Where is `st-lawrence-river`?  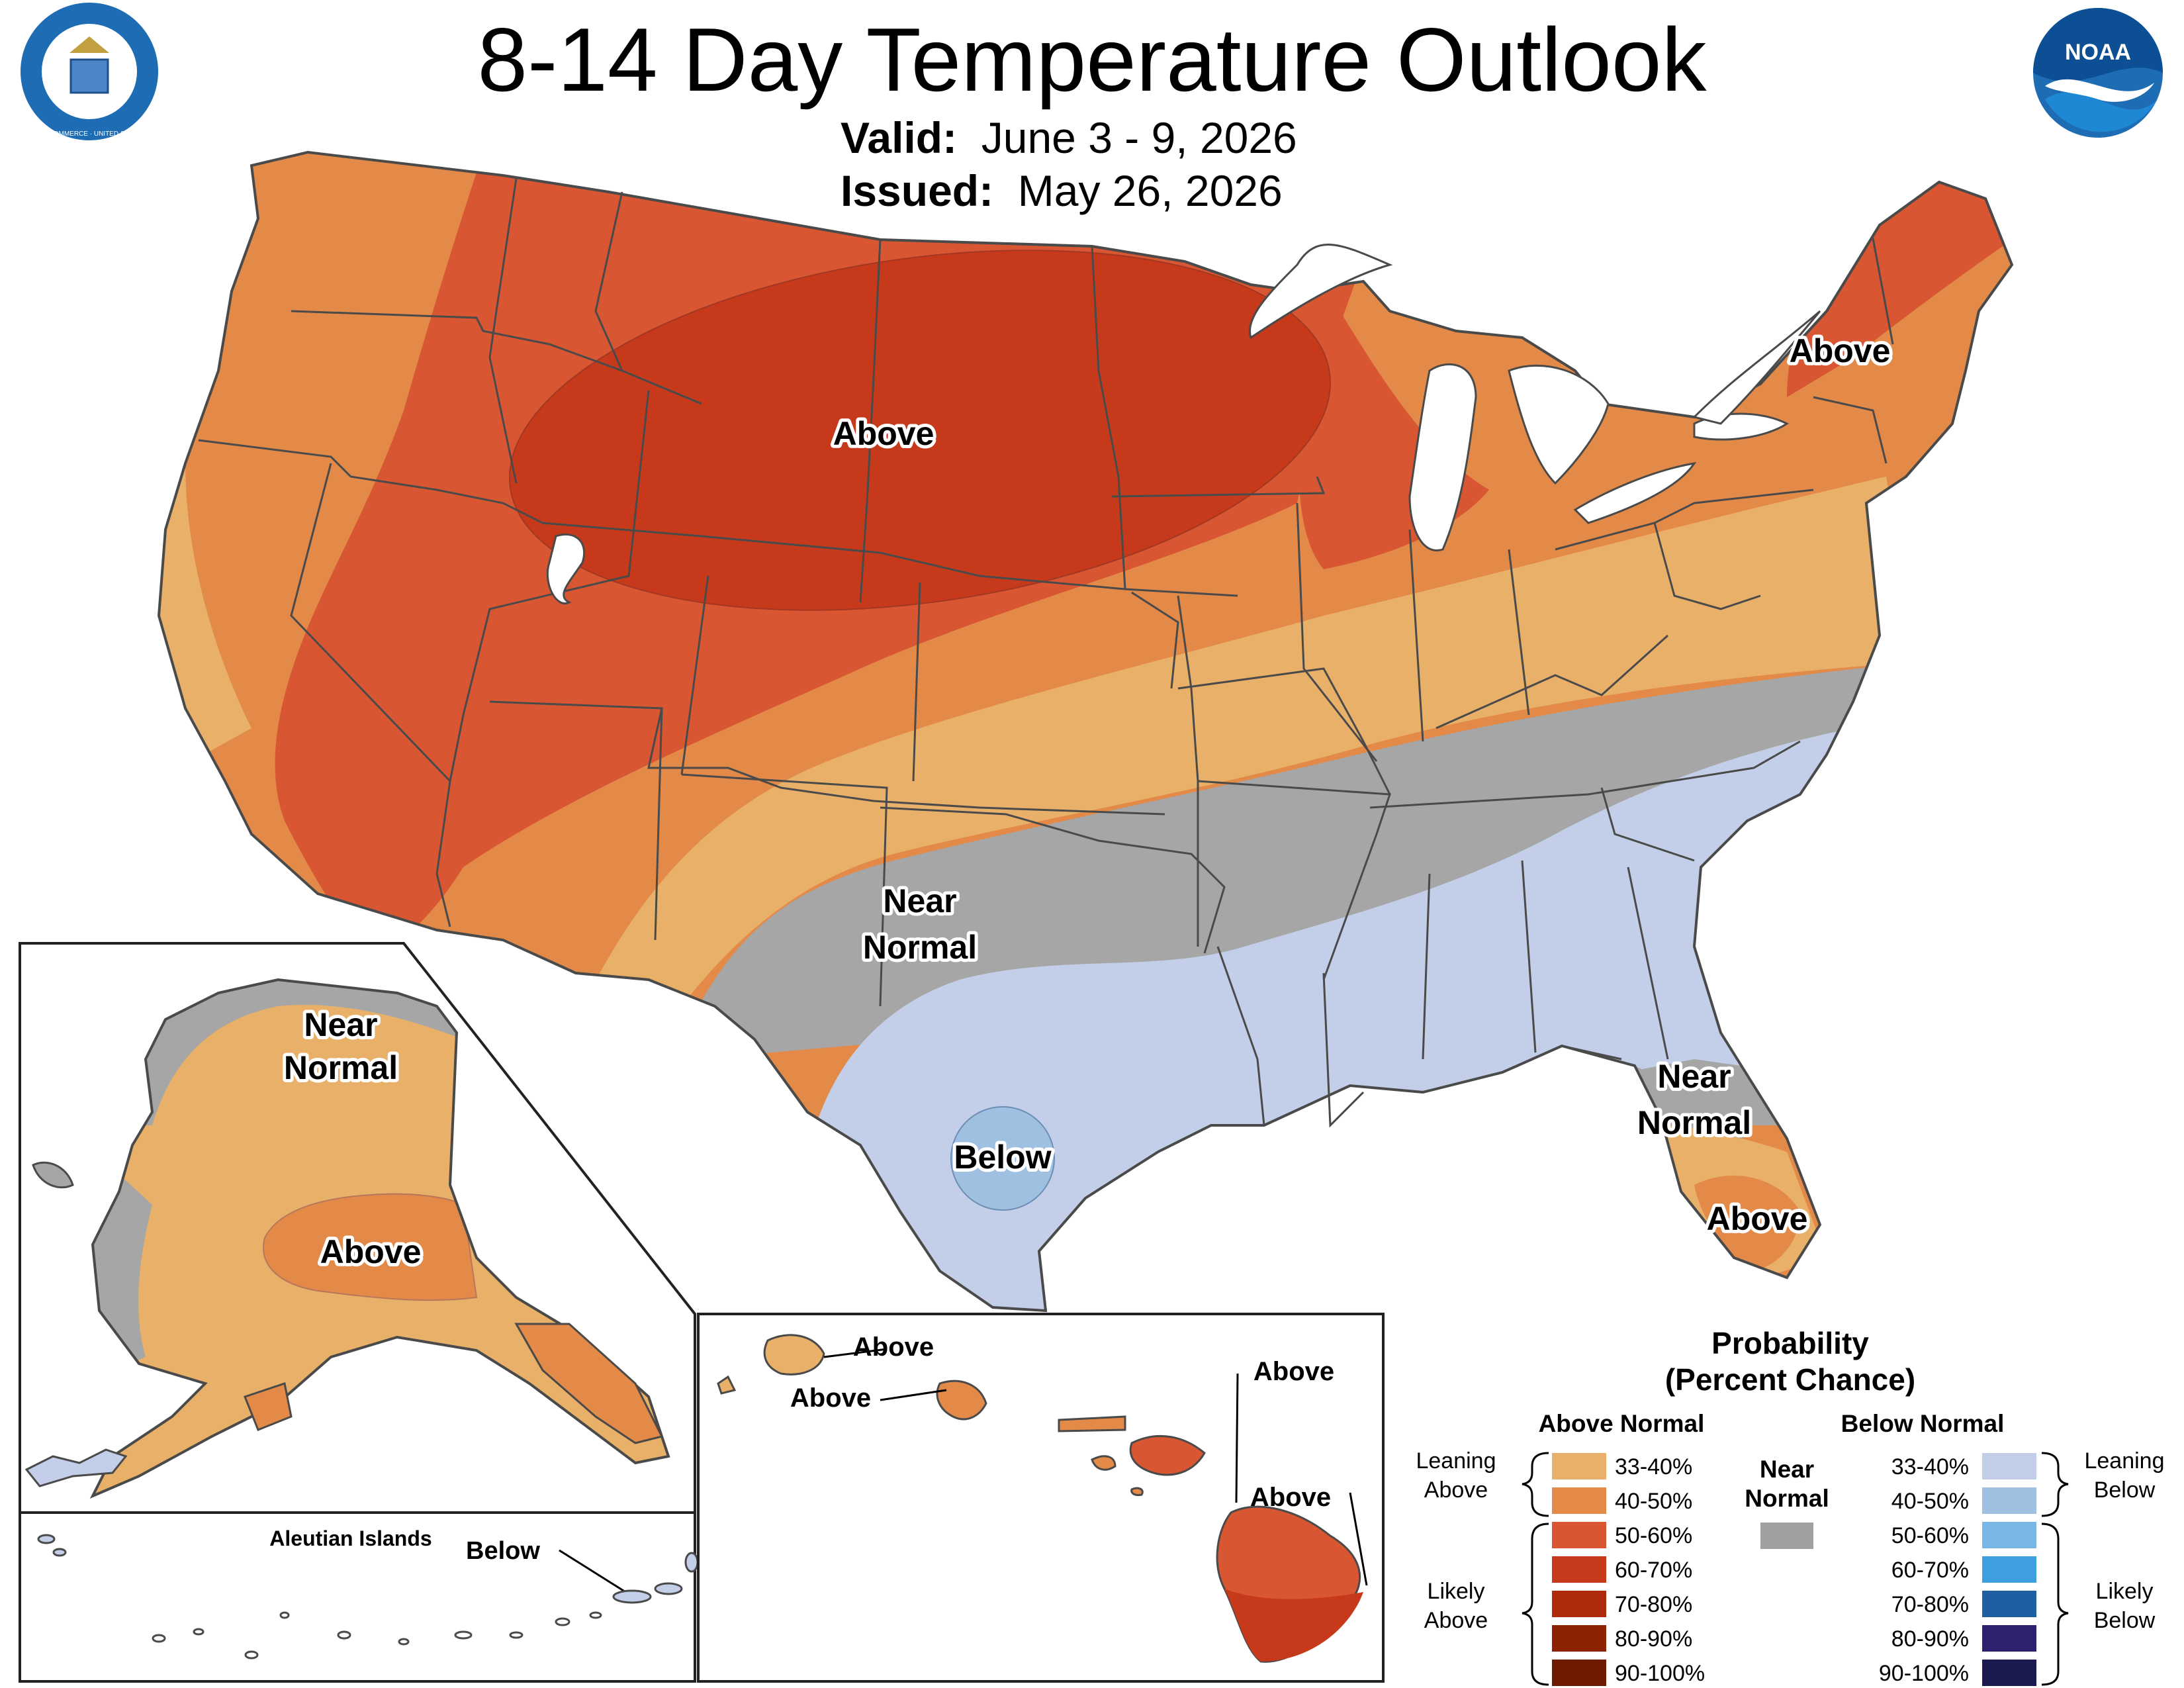
st-lawrence-river is located at coordinates (1757, 367).